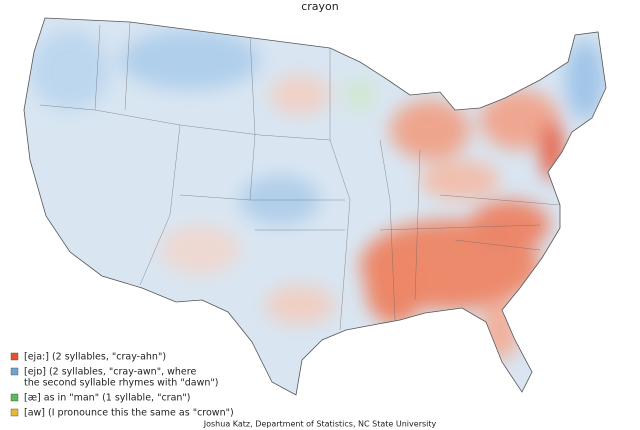 The width and height of the screenshot is (640, 430). What do you see at coordinates (107, 398) in the screenshot?
I see `legend-label: [æ] as in "man" (1 syllable, "cran")` at bounding box center [107, 398].